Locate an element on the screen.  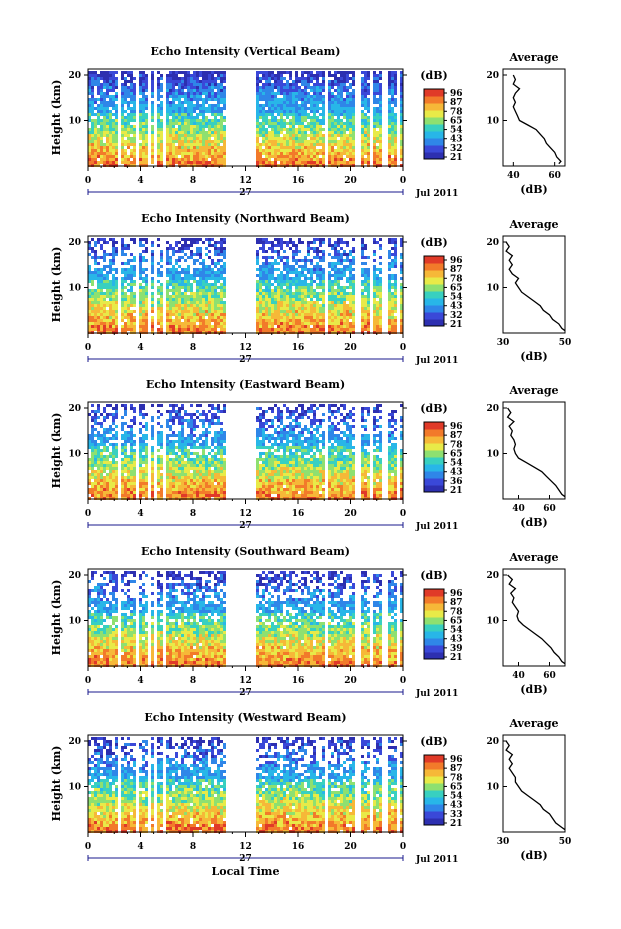
x-tick-label: 16 is located at coordinates (298, 181).